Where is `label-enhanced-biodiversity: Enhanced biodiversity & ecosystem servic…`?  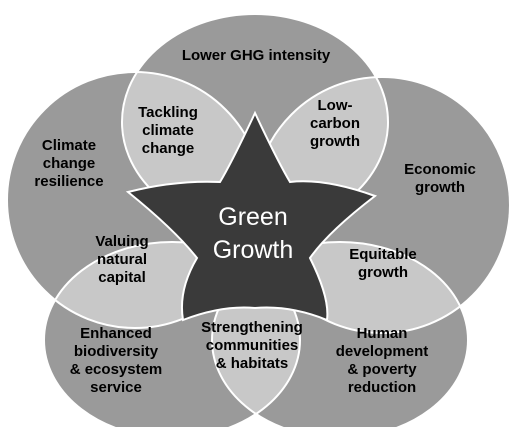 label-enhanced-biodiversity: Enhanced biodiversity & ecosystem servic… is located at coordinates (116, 360).